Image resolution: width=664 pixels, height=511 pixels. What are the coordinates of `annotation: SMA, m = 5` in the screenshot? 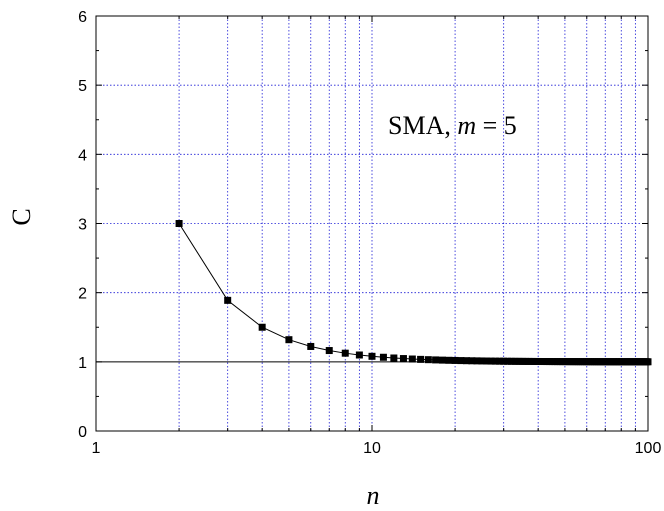 It's located at (452, 125).